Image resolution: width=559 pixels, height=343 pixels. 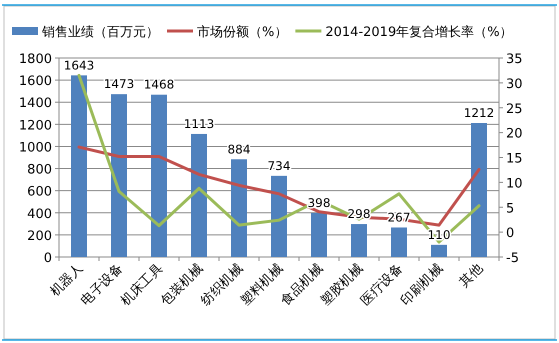 I want to click on legend-label: 市场份额（%）, so click(x=242, y=32).